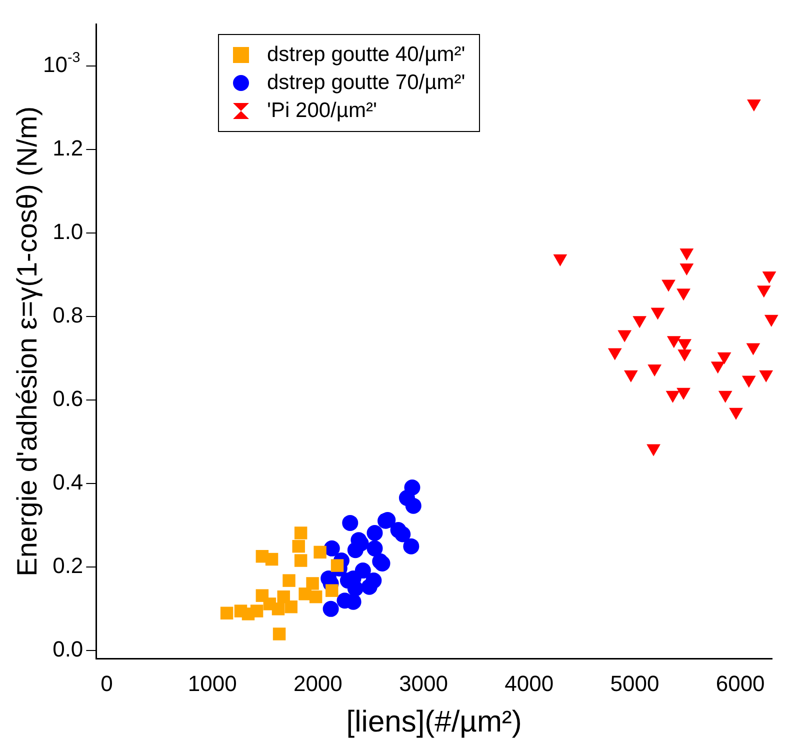 This screenshot has height=753, width=789. What do you see at coordinates (322, 111) in the screenshot?
I see `legend-label: 'Pi 200/µm²'` at bounding box center [322, 111].